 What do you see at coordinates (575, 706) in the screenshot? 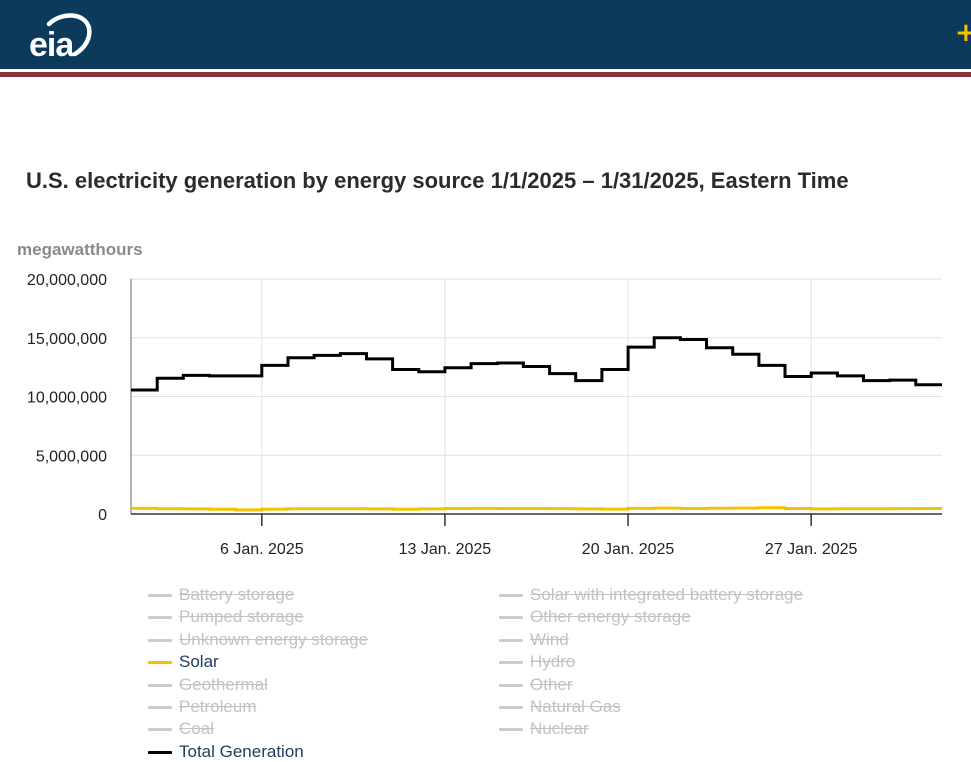
I see `legend-label: Natural Gas` at bounding box center [575, 706].